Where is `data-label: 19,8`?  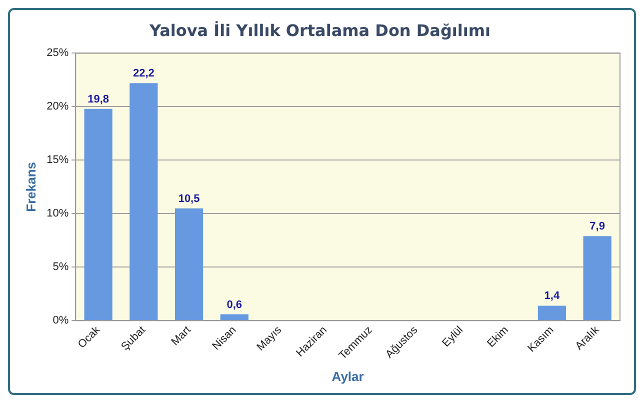 data-label: 19,8 is located at coordinates (99, 99).